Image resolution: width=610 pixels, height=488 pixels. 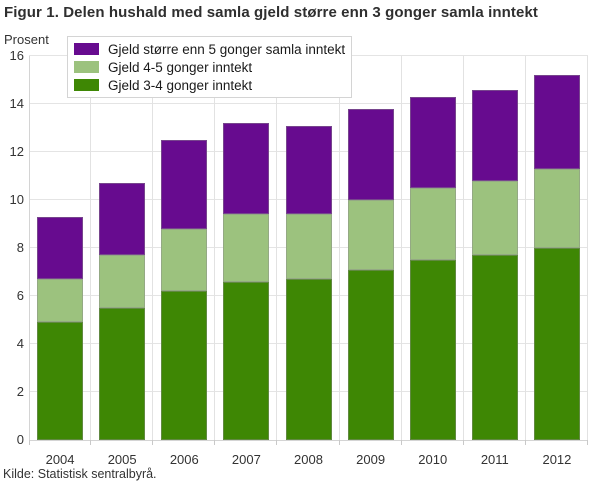 What do you see at coordinates (227, 49) in the screenshot?
I see `legend-label: Gjeld større enn 5 gonger samla inntekt` at bounding box center [227, 49].